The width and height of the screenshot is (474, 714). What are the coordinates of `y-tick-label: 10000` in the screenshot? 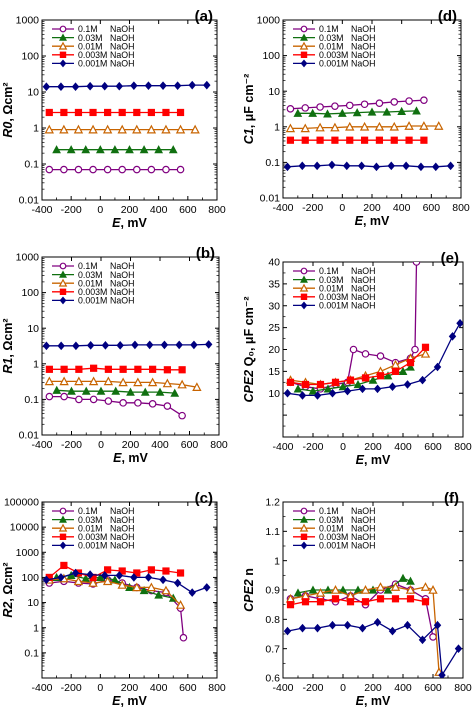 It's located at (24, 528).